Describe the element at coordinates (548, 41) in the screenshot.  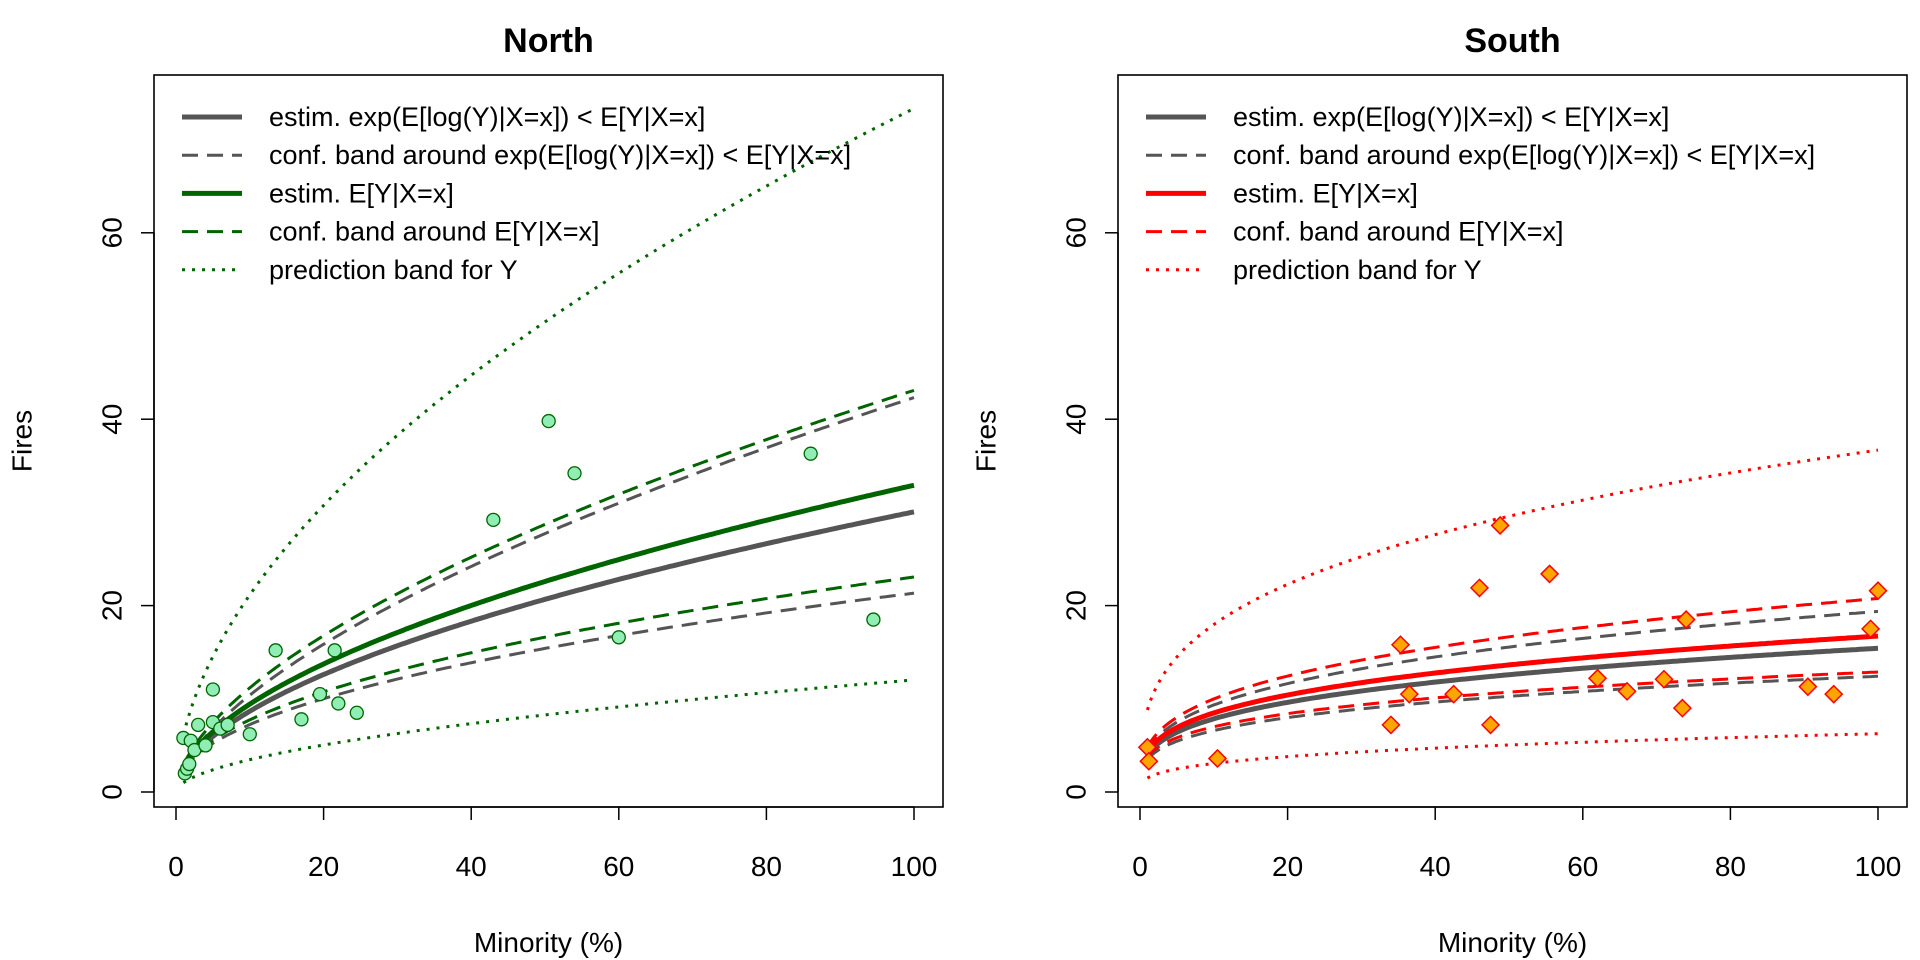
I see `chart-title: North` at that location.